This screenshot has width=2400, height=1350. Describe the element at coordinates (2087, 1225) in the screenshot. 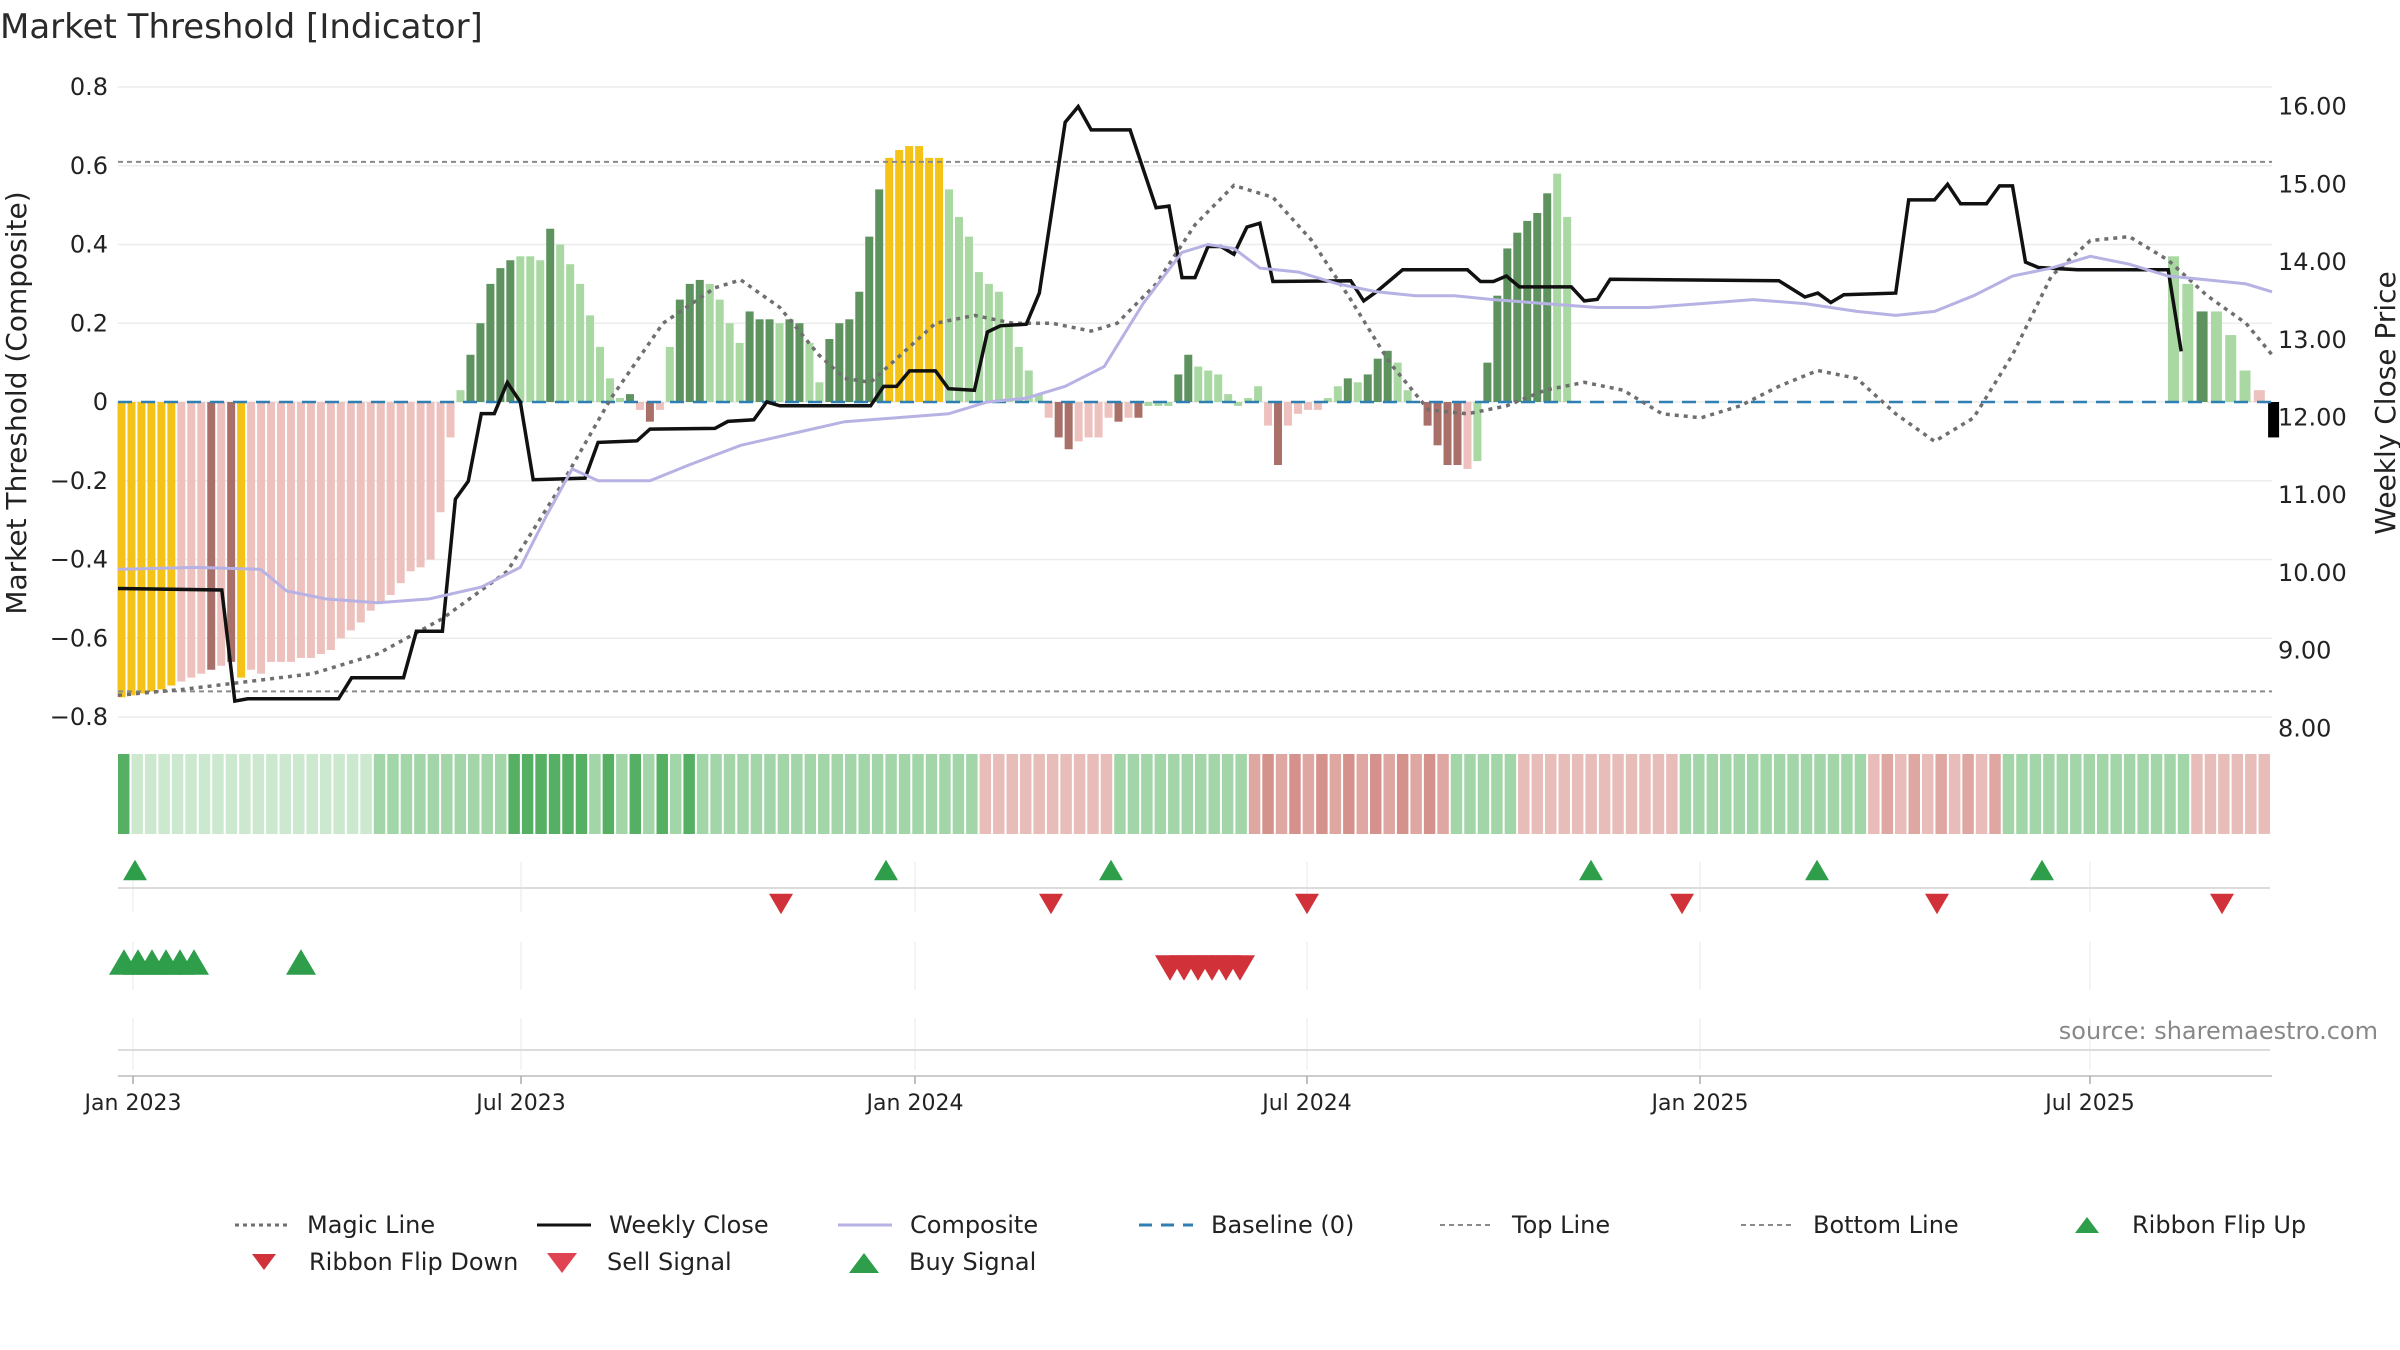

I see `legend-symbol` at that location.